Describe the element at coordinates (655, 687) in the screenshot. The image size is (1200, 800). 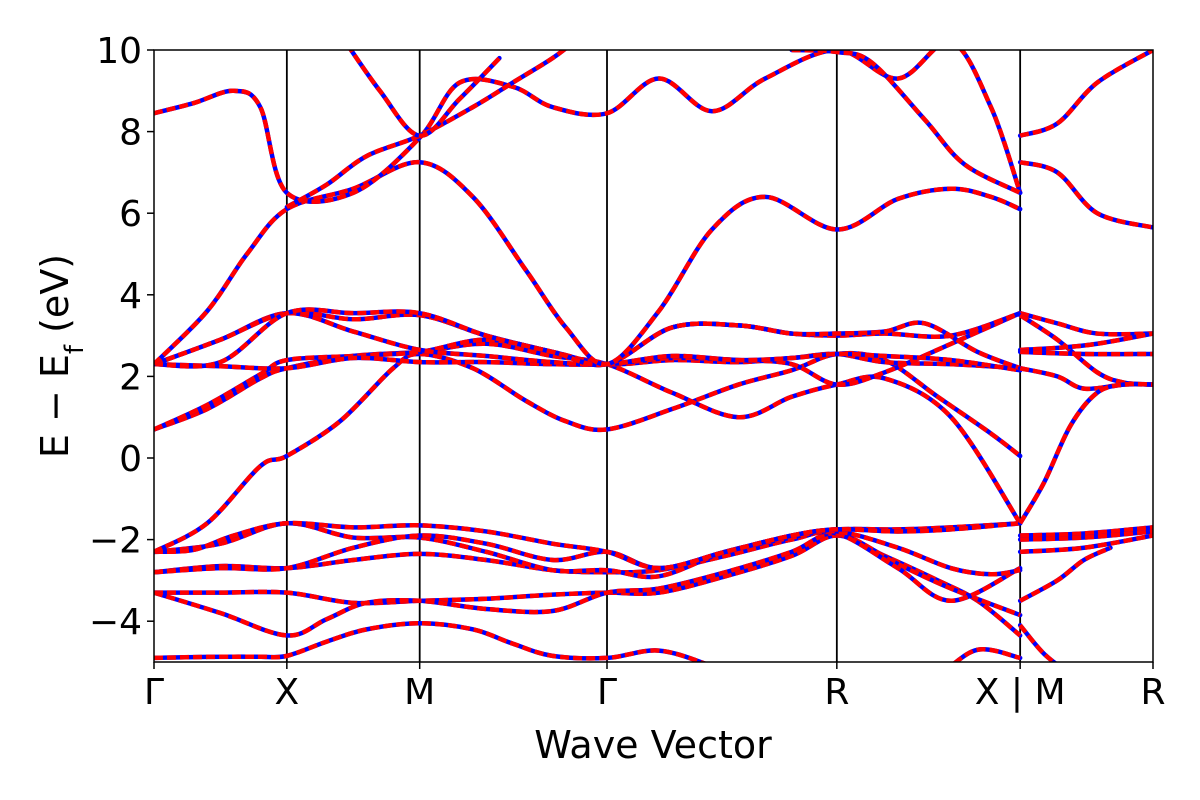
I see `x-axis-ticks: Γ X M Γ R X | M R` at that location.